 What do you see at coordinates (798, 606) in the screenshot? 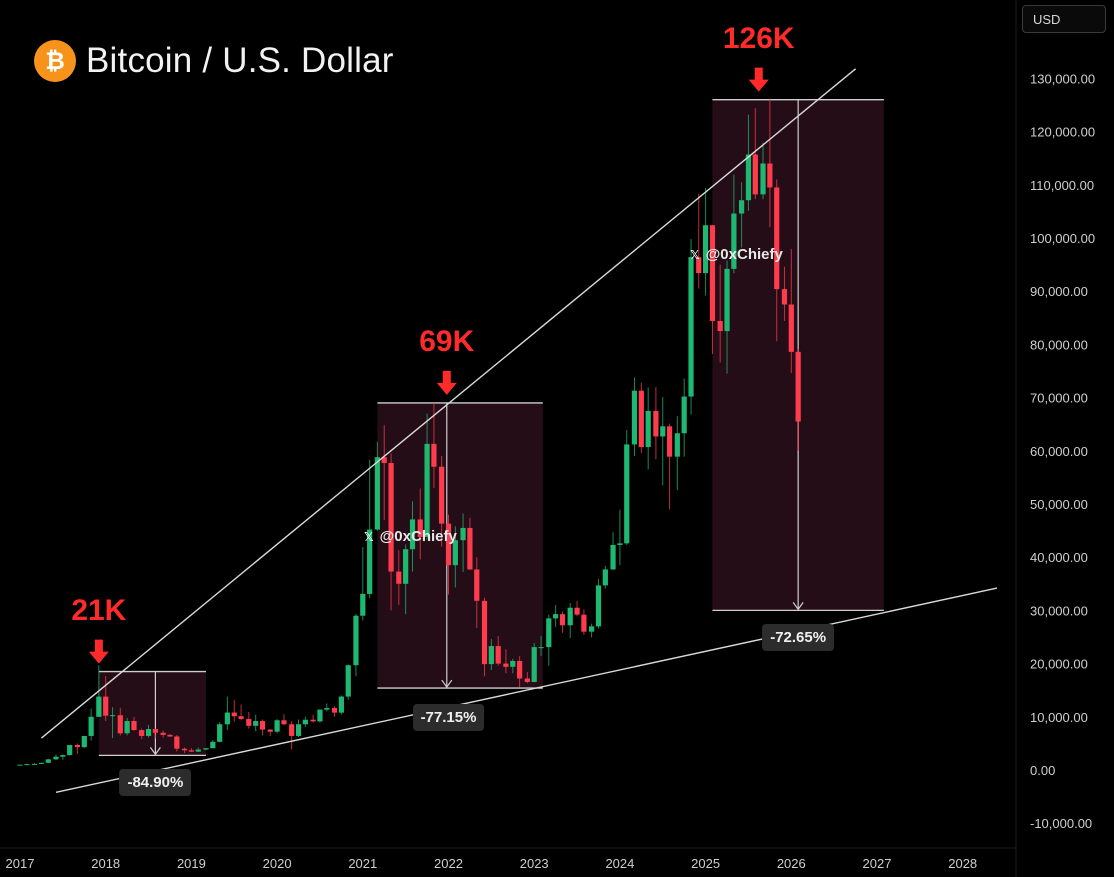
I see `drawdown-arrowhead` at bounding box center [798, 606].